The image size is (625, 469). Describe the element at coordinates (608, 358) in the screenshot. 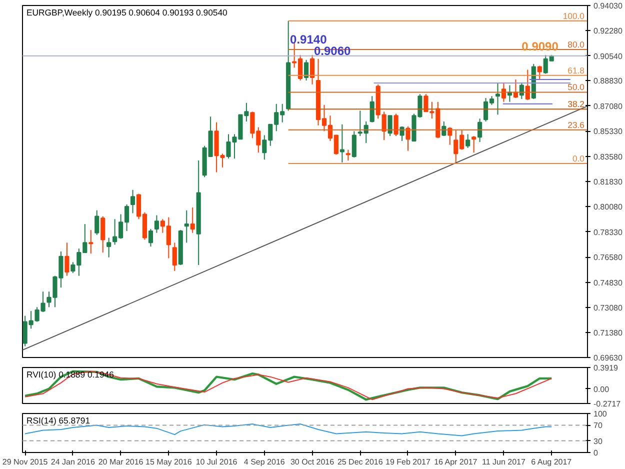

I see `y-tick-label: 0.69630` at that location.